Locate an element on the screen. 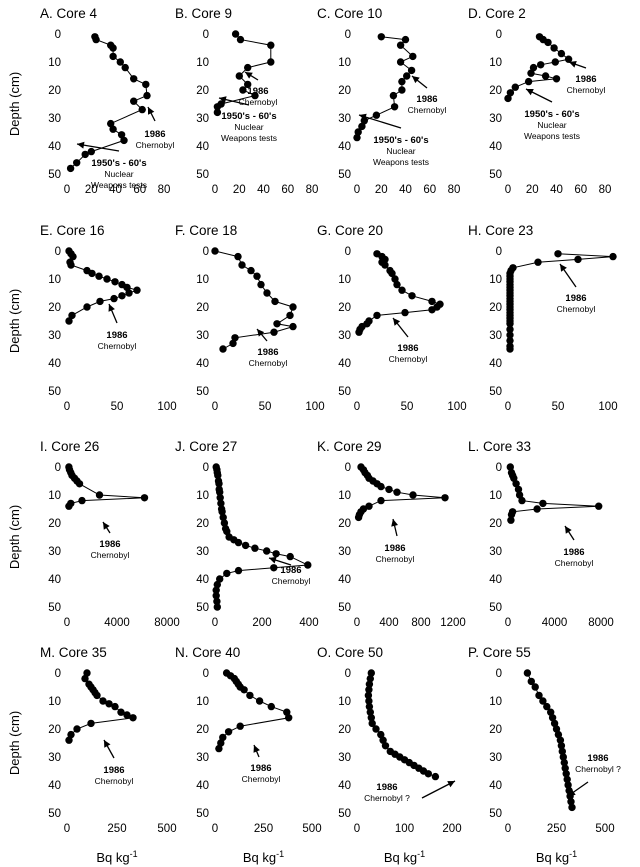  panel-title: B. Core 9 is located at coordinates (203, 13).